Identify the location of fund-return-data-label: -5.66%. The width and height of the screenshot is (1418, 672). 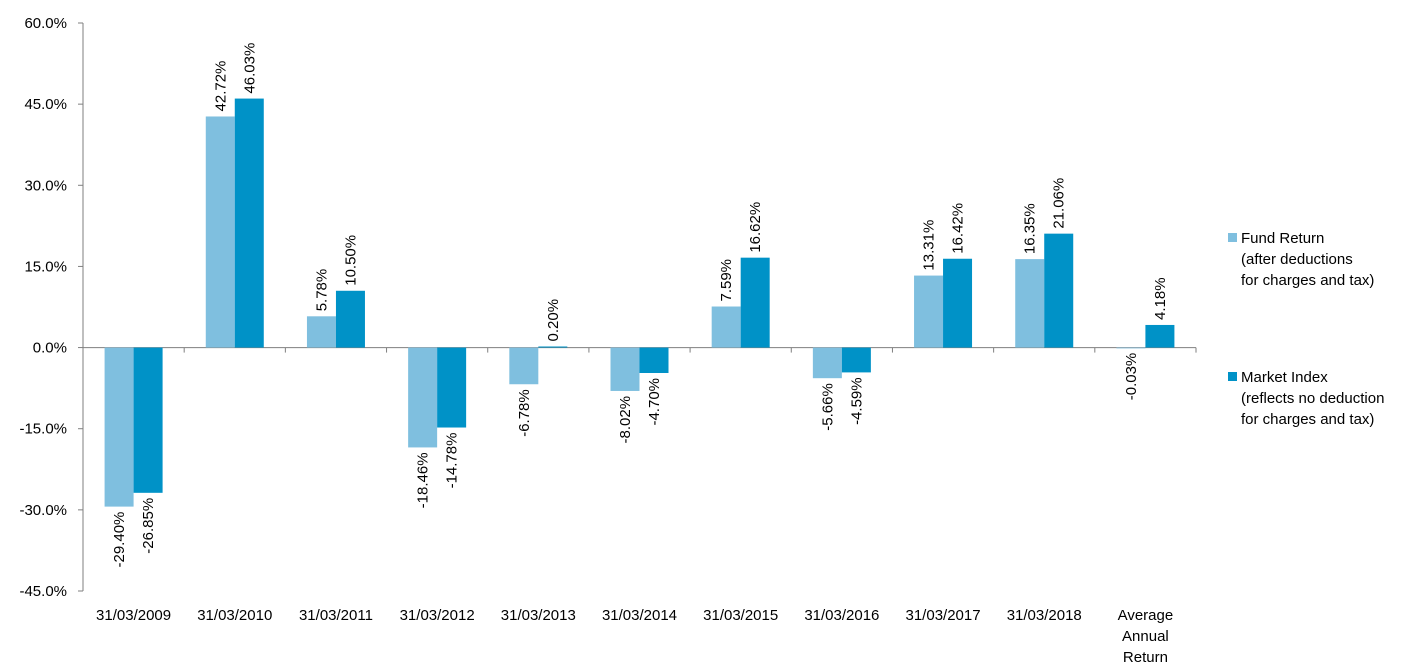
(827, 407).